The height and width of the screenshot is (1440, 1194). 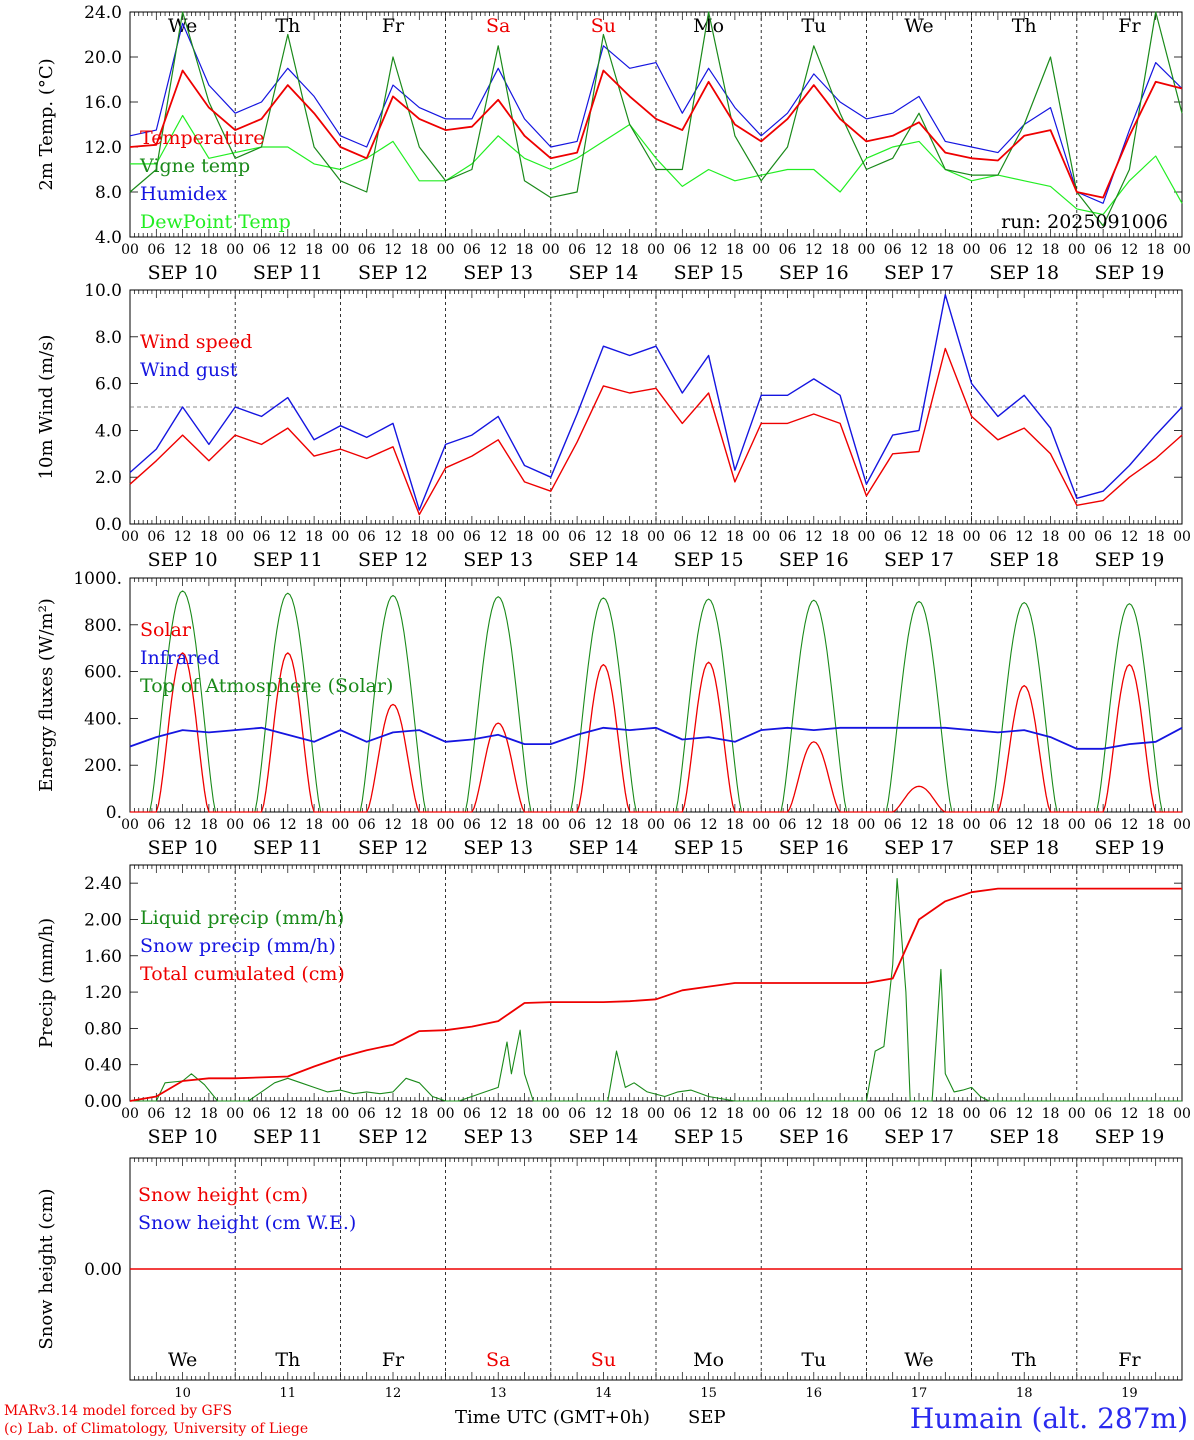 What do you see at coordinates (46, 983) in the screenshot?
I see `y-axis-label: Precip (mm/h)` at bounding box center [46, 983].